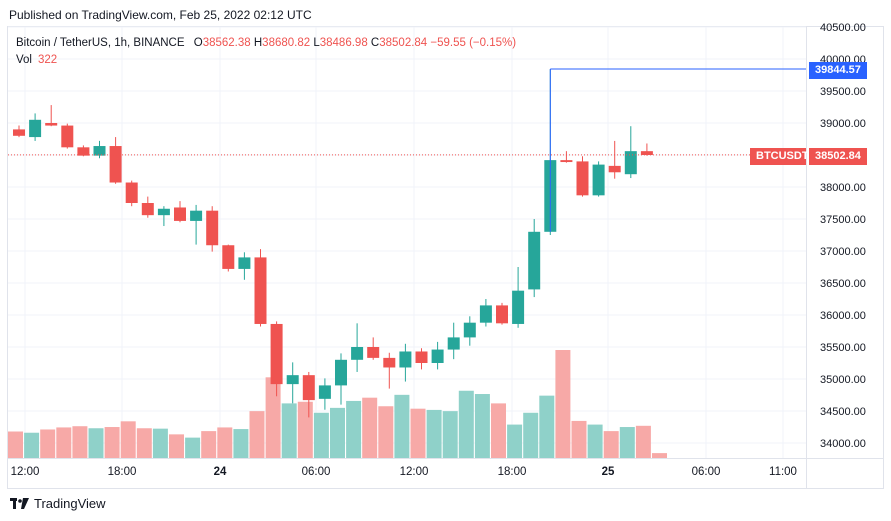 The width and height of the screenshot is (891, 521). What do you see at coordinates (843, 92) in the screenshot?
I see `price-tick-label: 39500.00` at bounding box center [843, 92].